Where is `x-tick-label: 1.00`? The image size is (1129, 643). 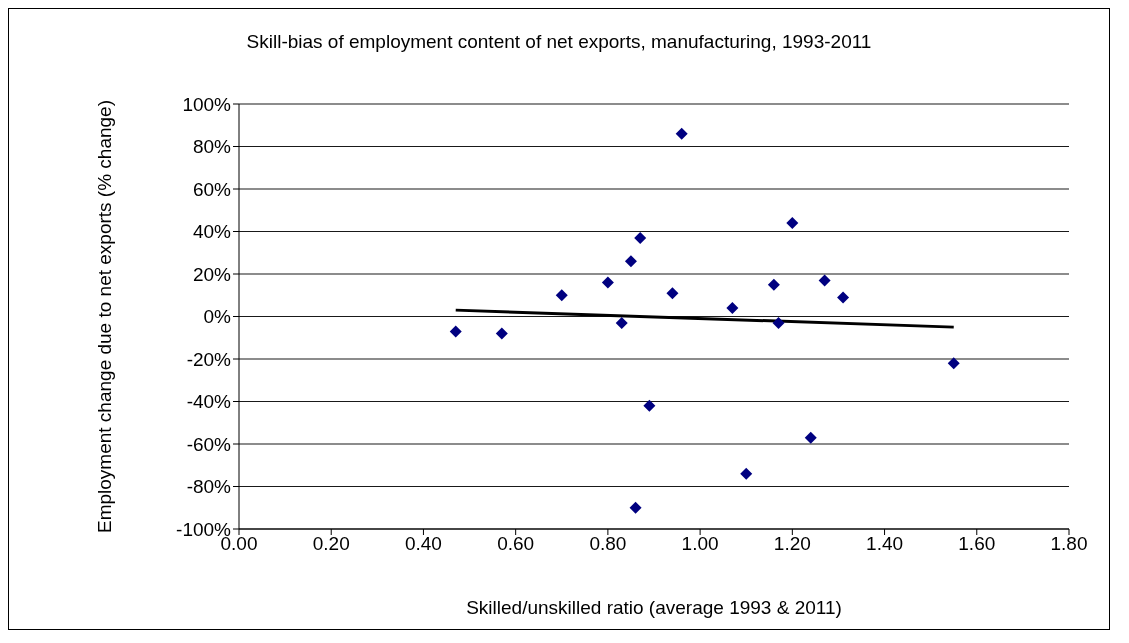 x-tick-label: 1.00 is located at coordinates (700, 544).